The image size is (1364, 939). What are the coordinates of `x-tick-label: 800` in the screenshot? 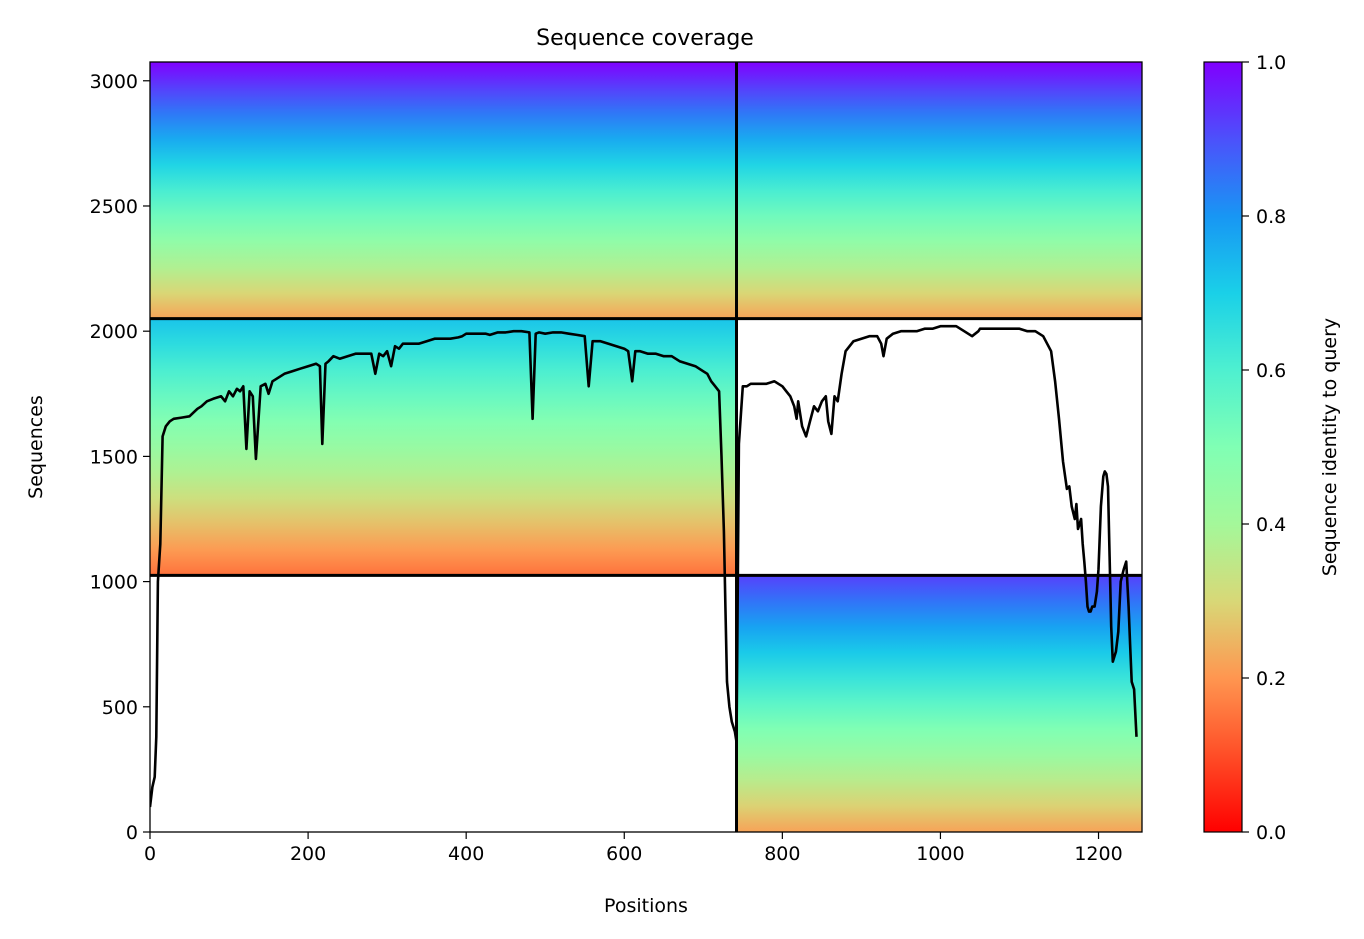 It's located at (782, 854).